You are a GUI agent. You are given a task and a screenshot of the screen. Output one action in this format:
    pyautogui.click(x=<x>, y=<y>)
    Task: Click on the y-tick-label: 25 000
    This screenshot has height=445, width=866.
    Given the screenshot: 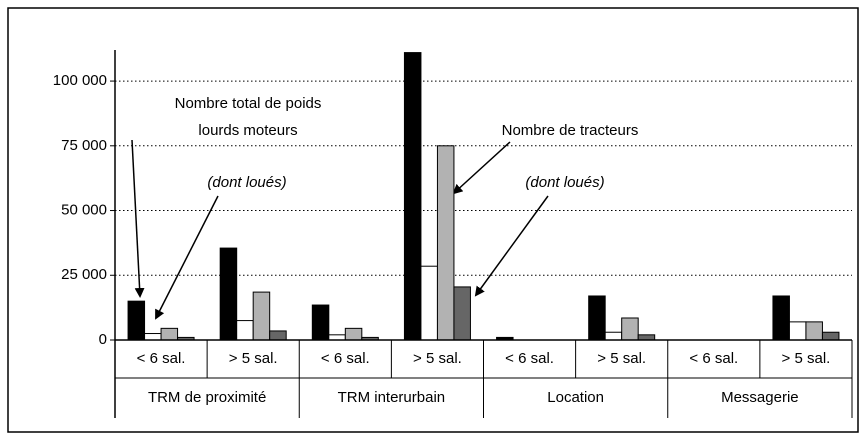 What is the action you would take?
    pyautogui.click(x=84, y=274)
    